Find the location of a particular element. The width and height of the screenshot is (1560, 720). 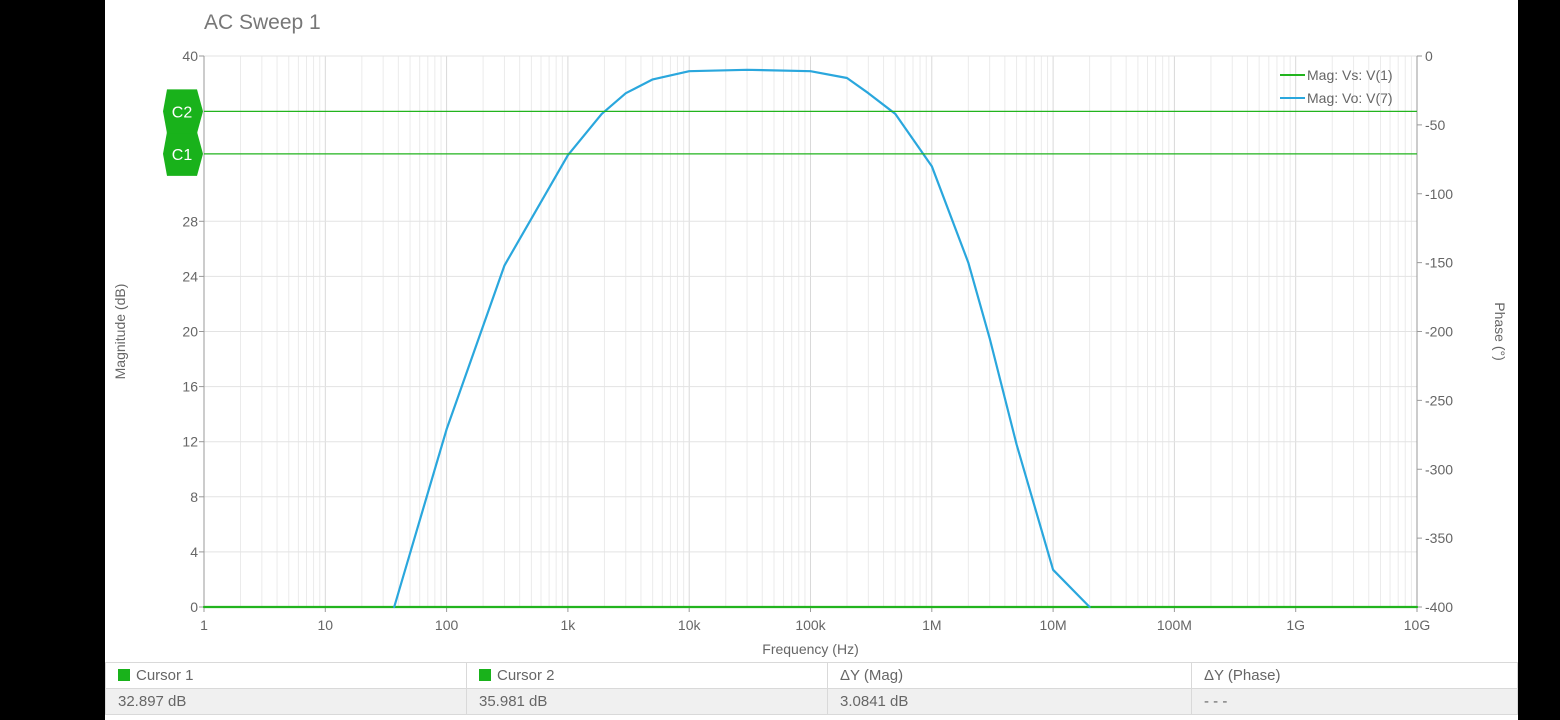

x-tick-label: 1k is located at coordinates (569, 625).